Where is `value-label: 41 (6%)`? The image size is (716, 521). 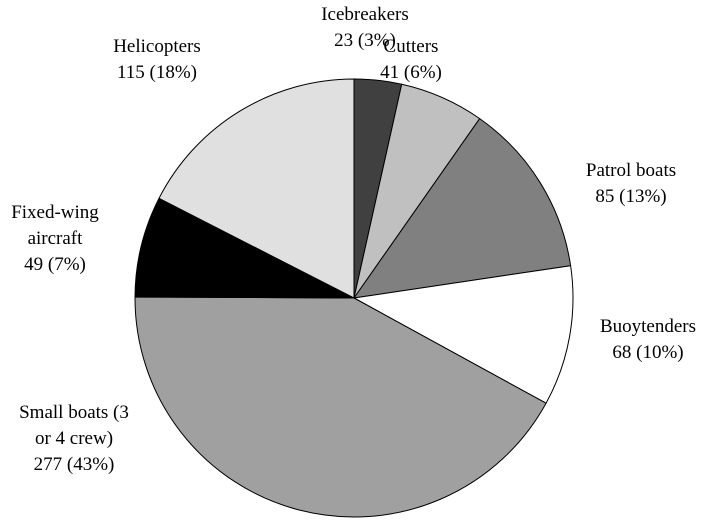 value-label: 41 (6%) is located at coordinates (411, 72).